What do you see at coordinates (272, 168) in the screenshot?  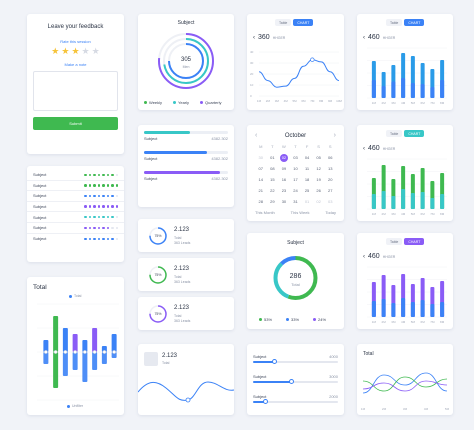 I see `calendar-day: 08` at bounding box center [272, 168].